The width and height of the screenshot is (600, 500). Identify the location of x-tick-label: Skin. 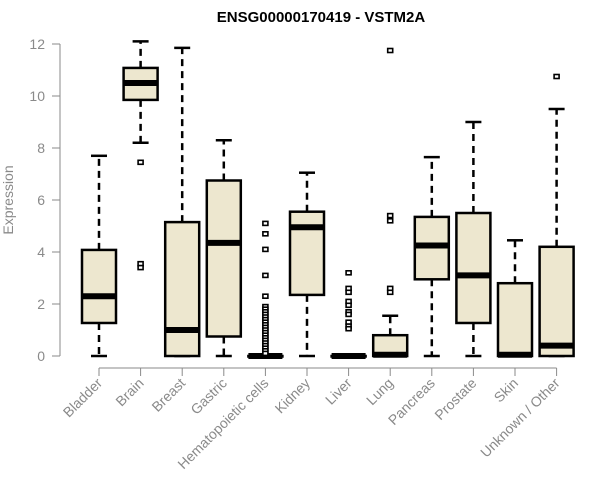
(506, 390).